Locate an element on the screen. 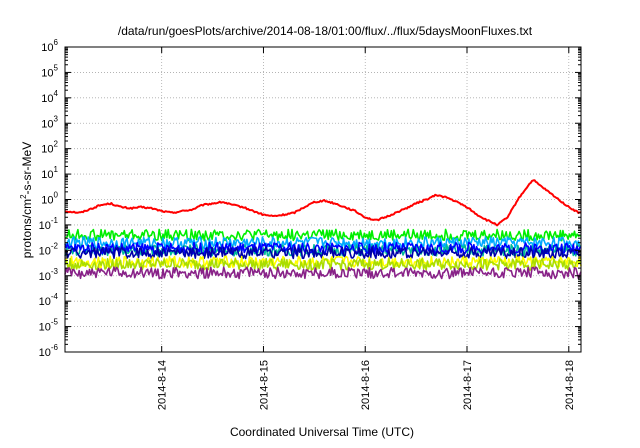  y-tick-label: 10⁻⁵ is located at coordinates (49, 326).